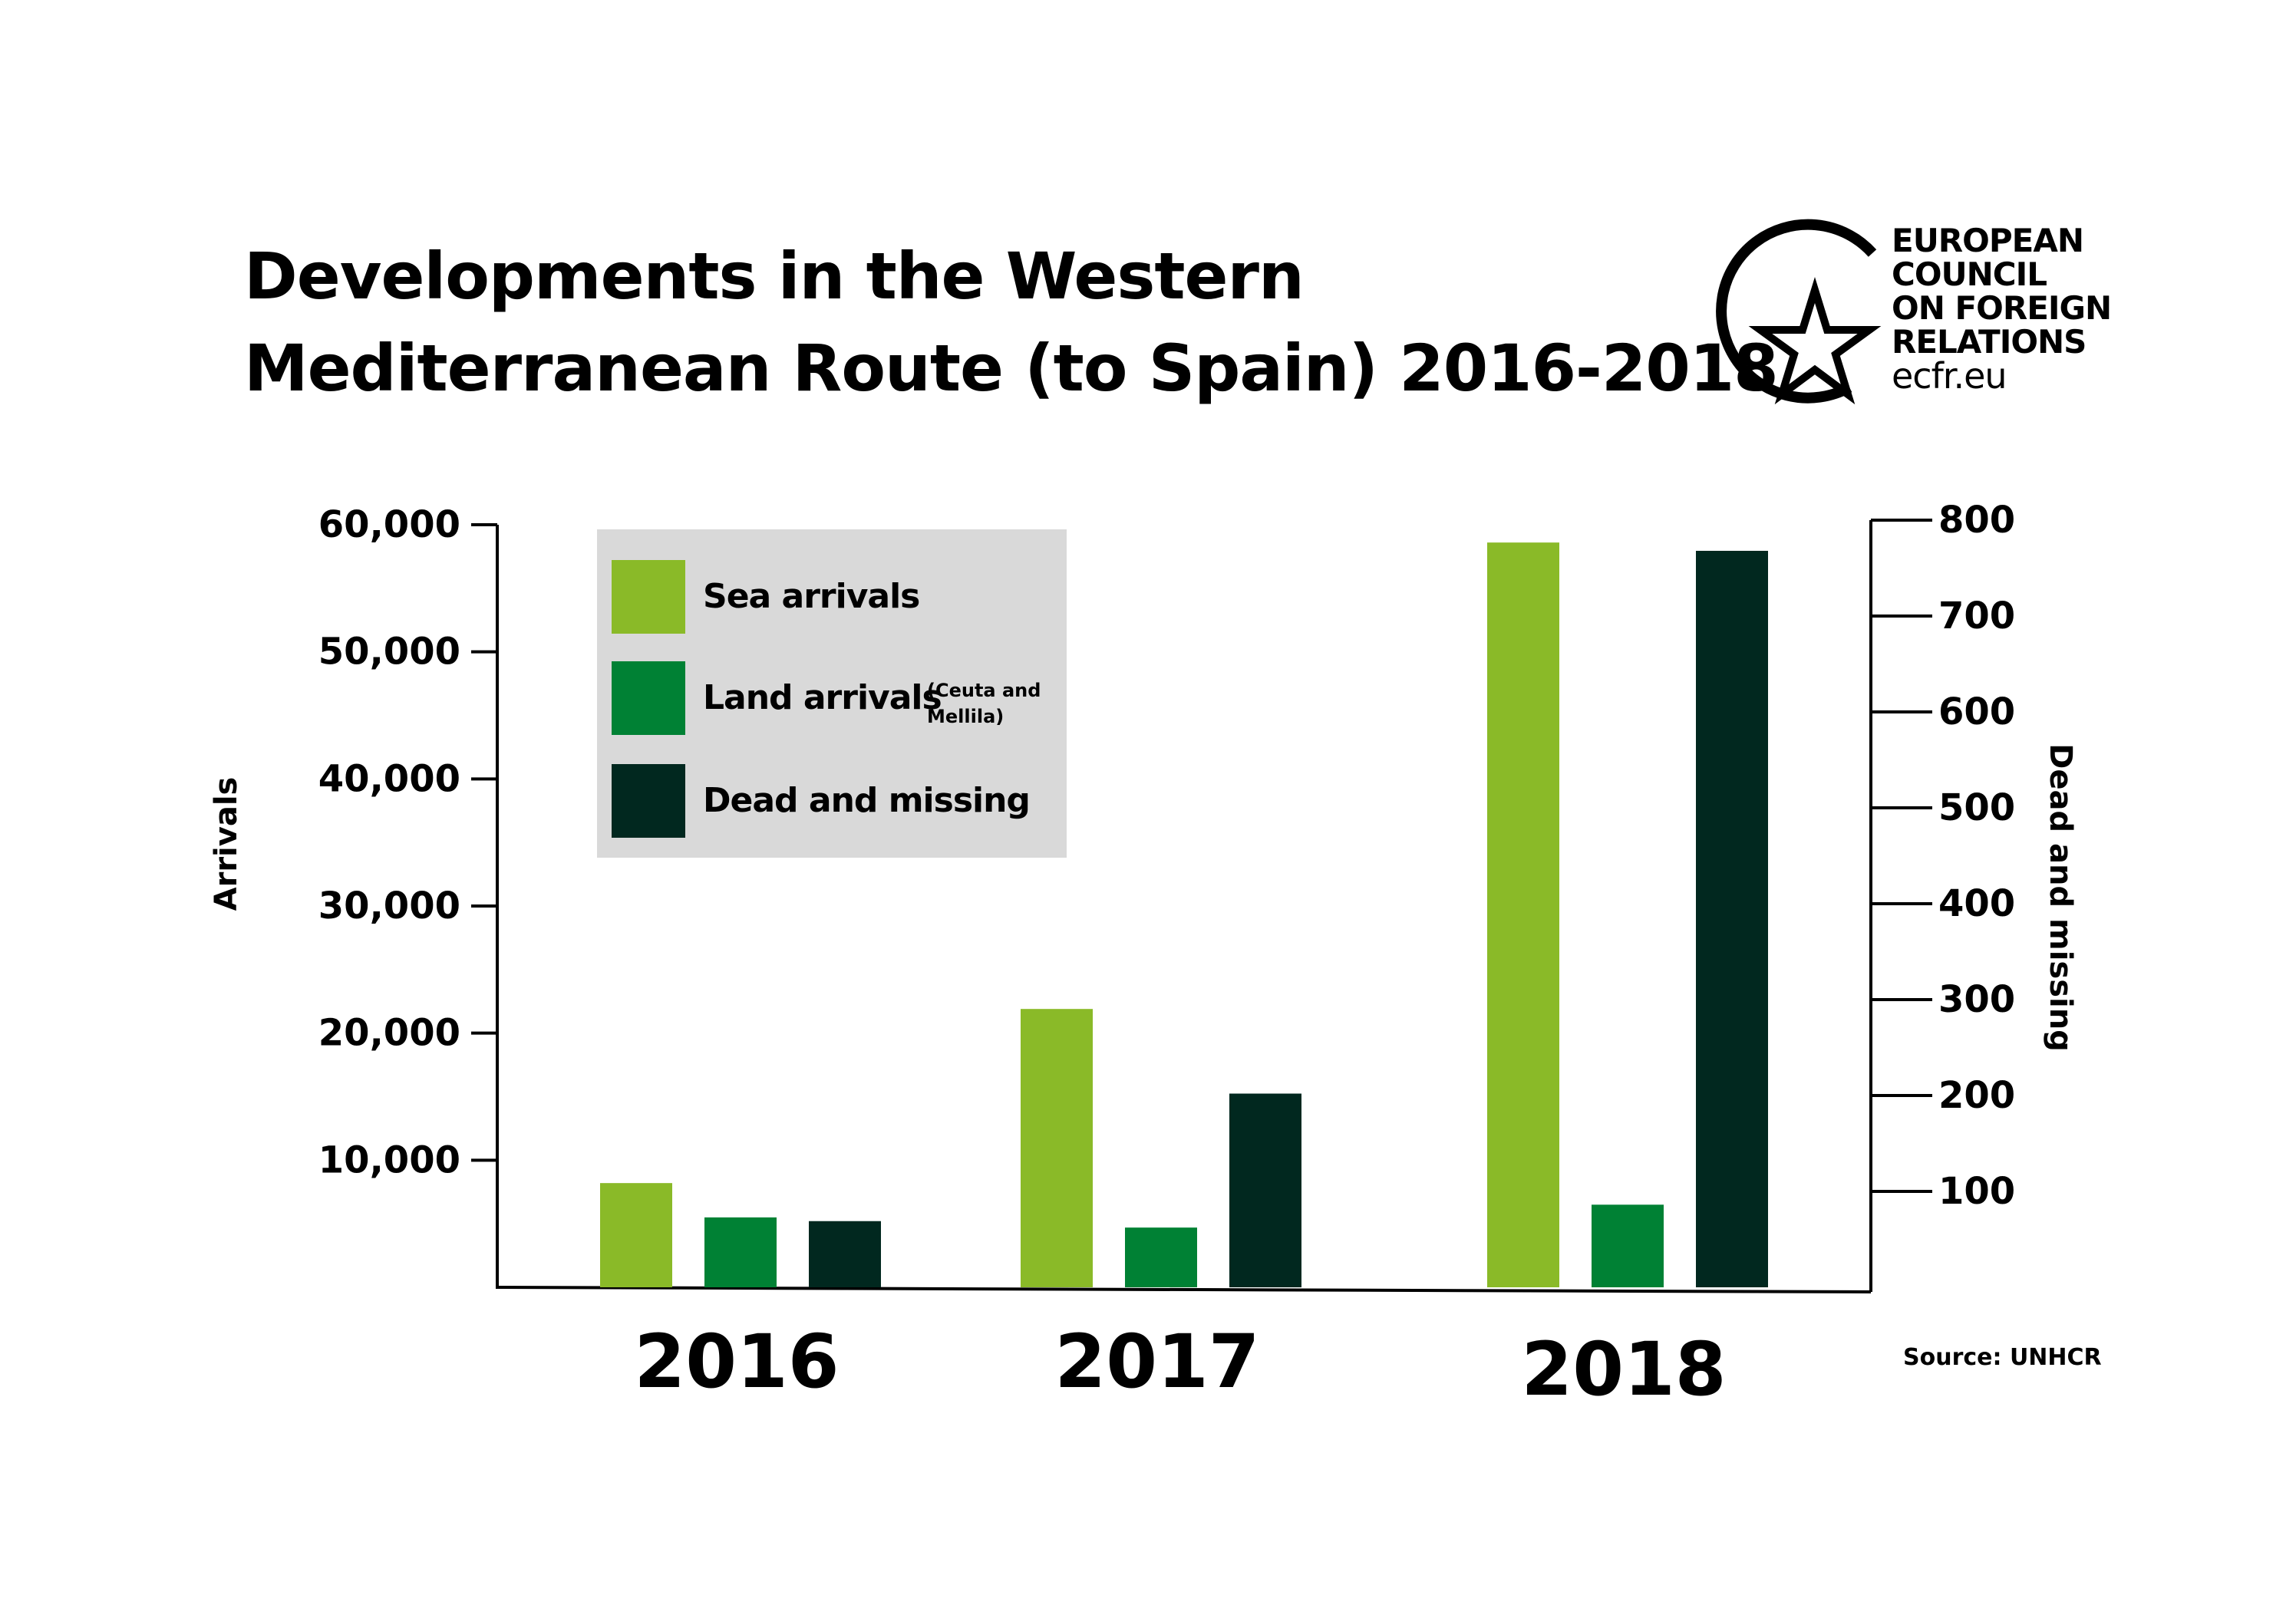  I want to click on bar-sea-arrivals-2018, so click(1523, 914).